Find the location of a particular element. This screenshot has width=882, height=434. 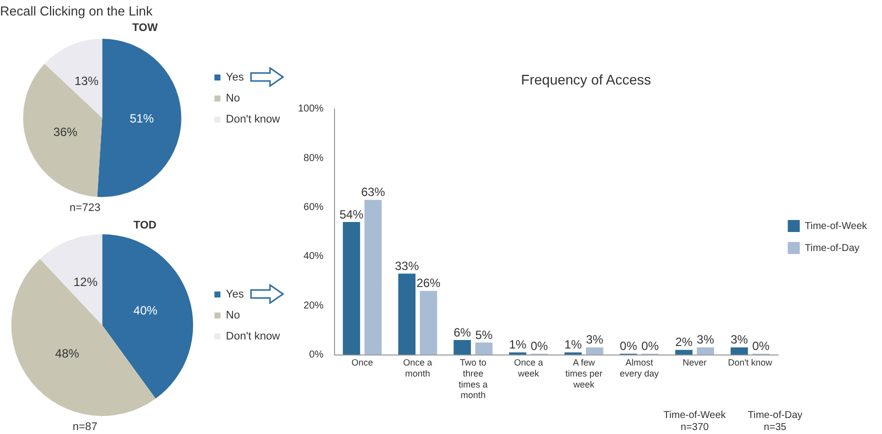

x-tick-label: Almost every day is located at coordinates (640, 368).